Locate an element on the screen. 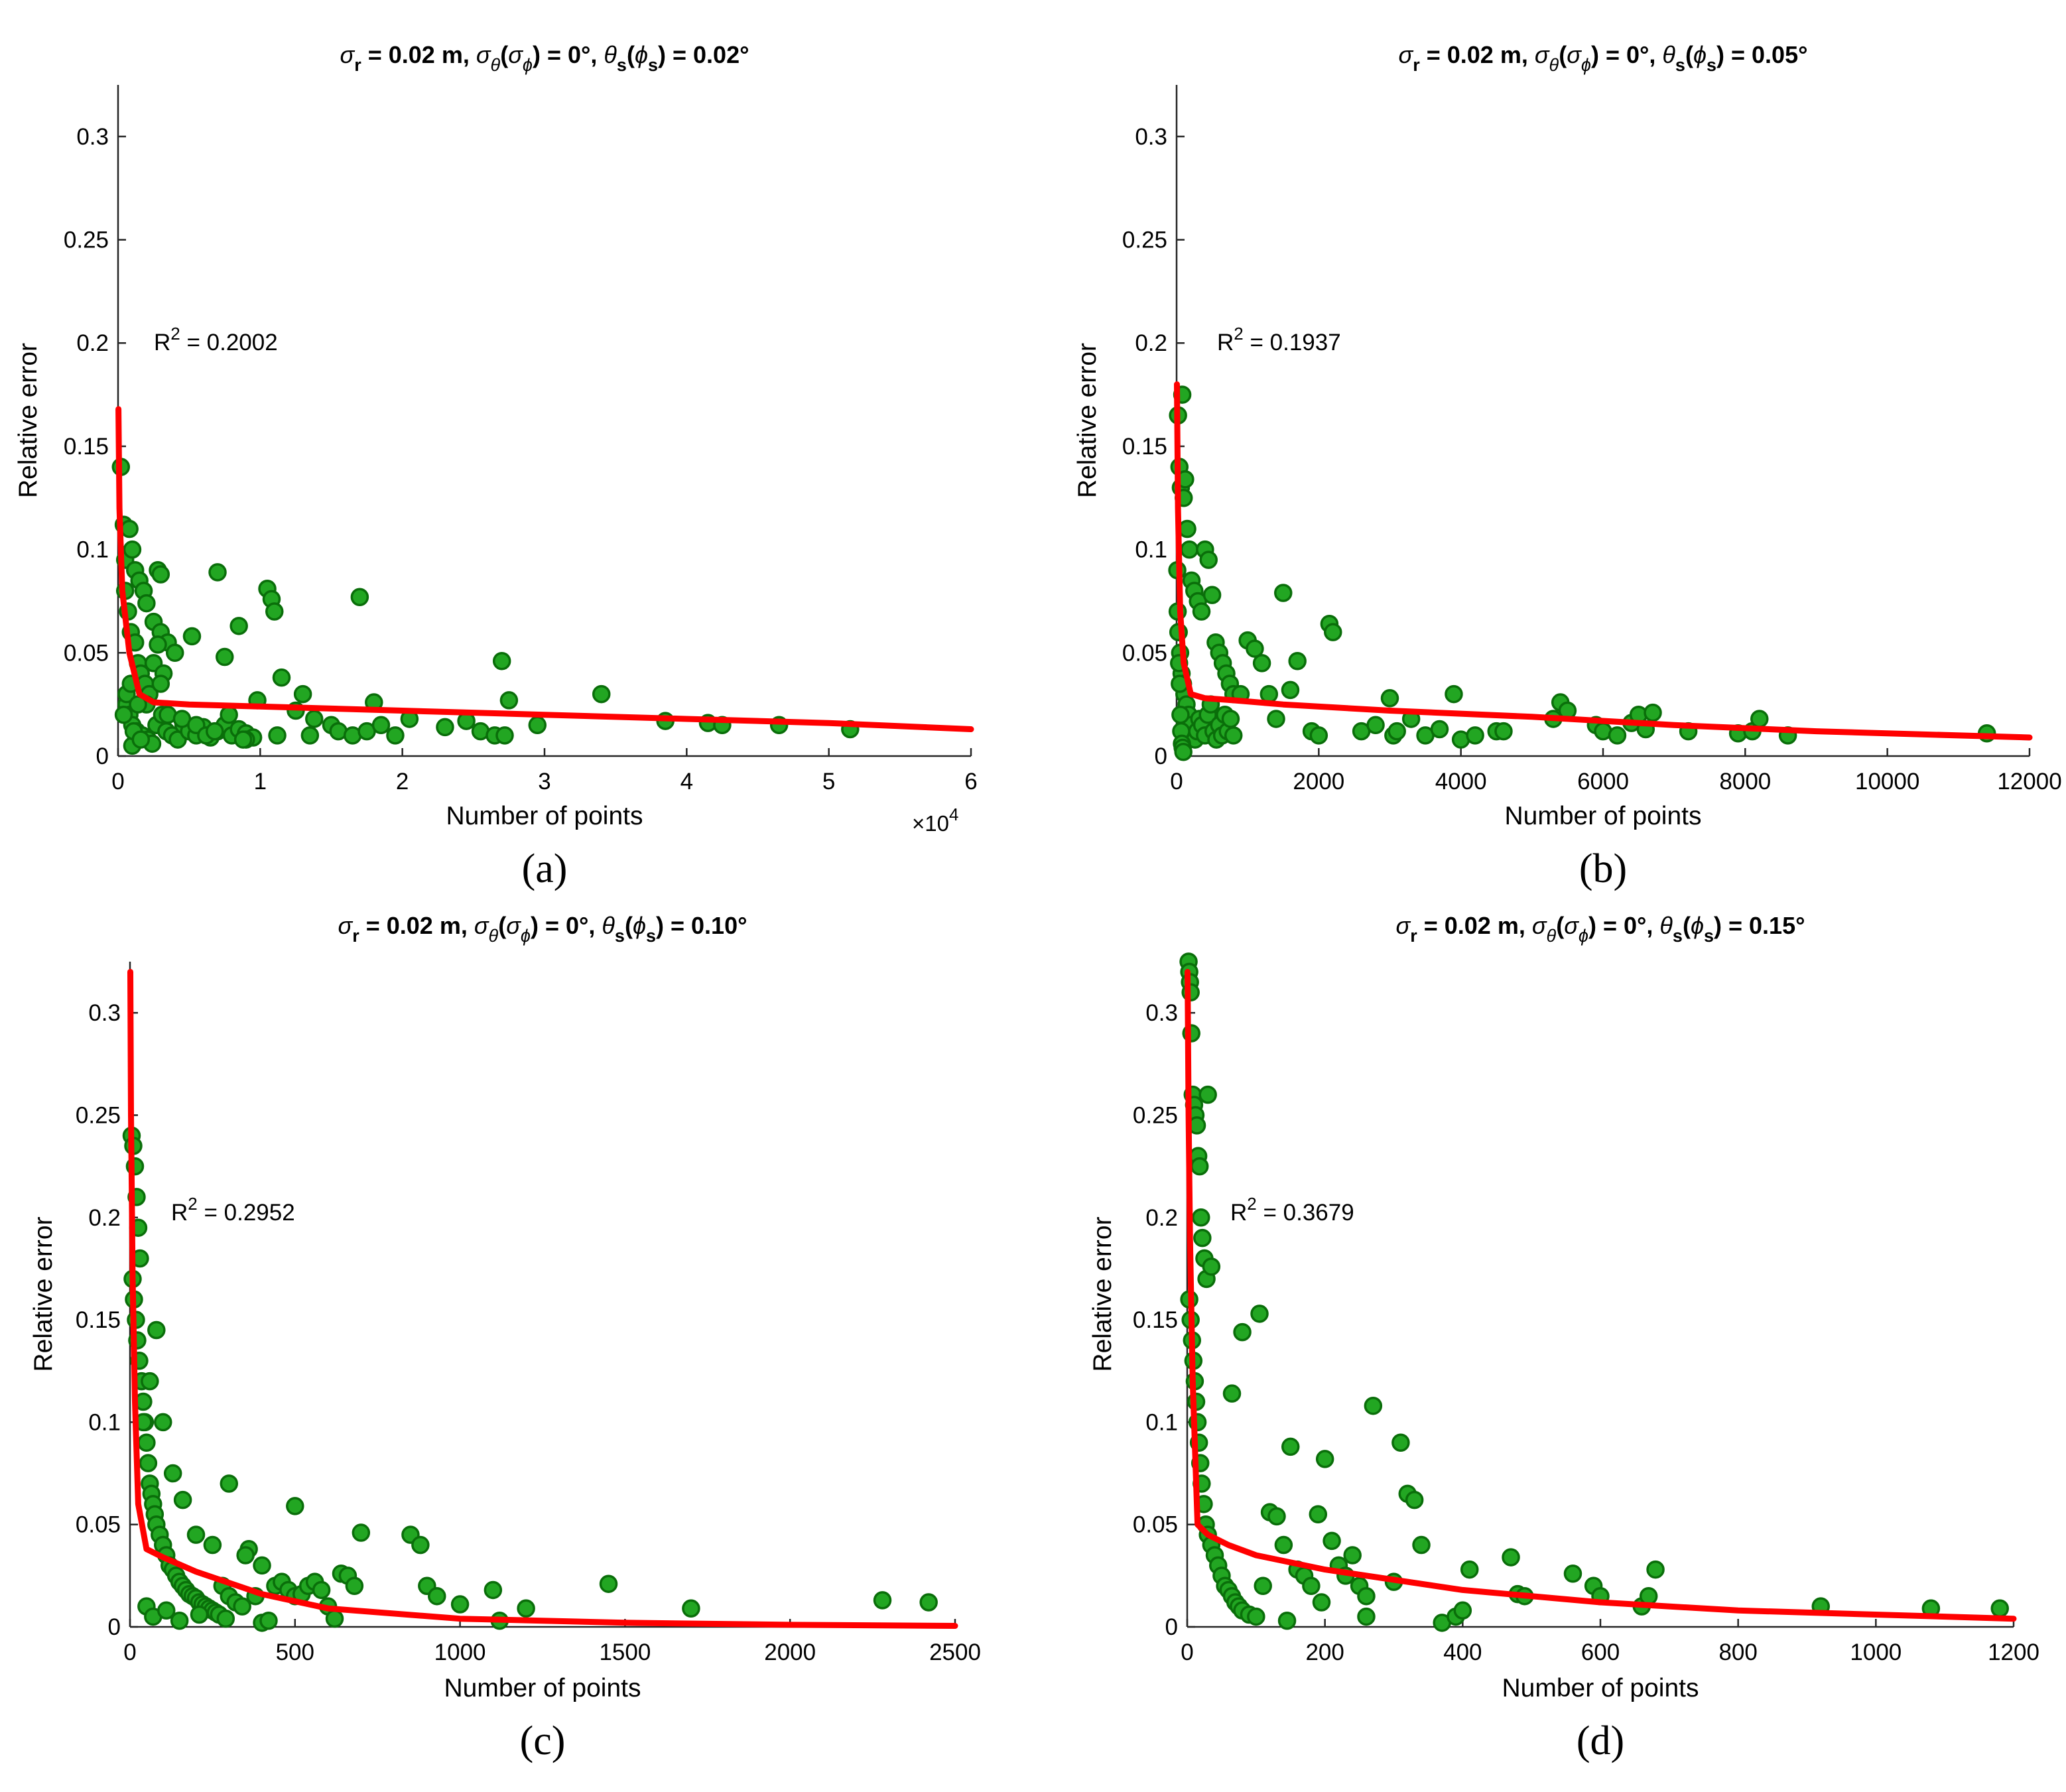  x-tick-label: 5 is located at coordinates (828, 782).